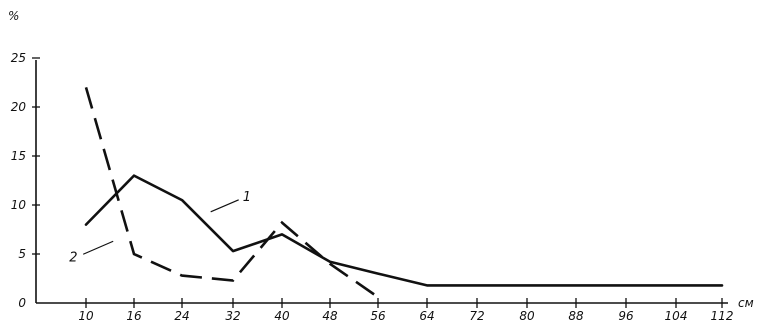 Image resolution: width=766 pixels, height=323 pixels. Describe the element at coordinates (19, 107) in the screenshot. I see `y-tick-label: 20` at that location.